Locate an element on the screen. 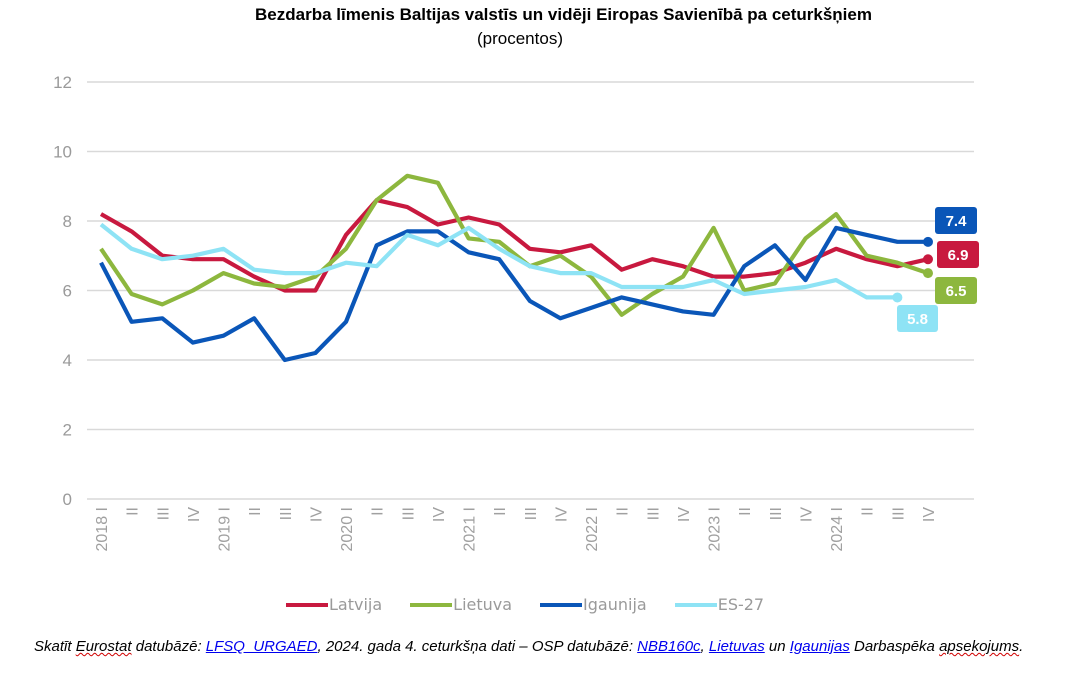 Image resolution: width=1071 pixels, height=675 pixels. end-label-es27: 5.8 is located at coordinates (917, 319).